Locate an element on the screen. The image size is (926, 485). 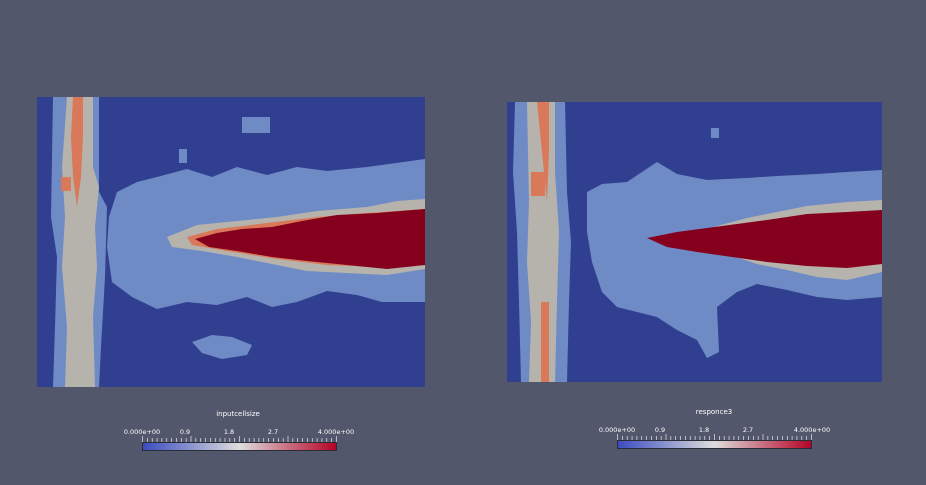
heatmap-level-1-lower-patch is located at coordinates (222, 347).